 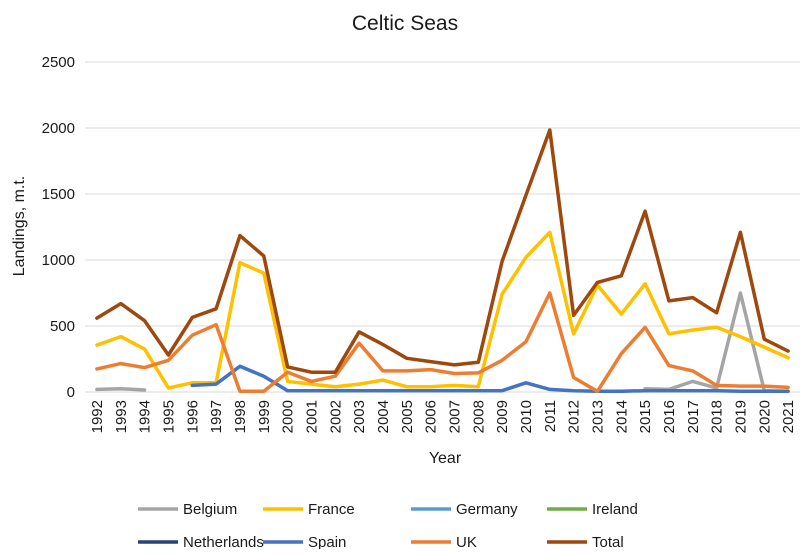 I want to click on chart-title: Celtic Seas, so click(x=405, y=23).